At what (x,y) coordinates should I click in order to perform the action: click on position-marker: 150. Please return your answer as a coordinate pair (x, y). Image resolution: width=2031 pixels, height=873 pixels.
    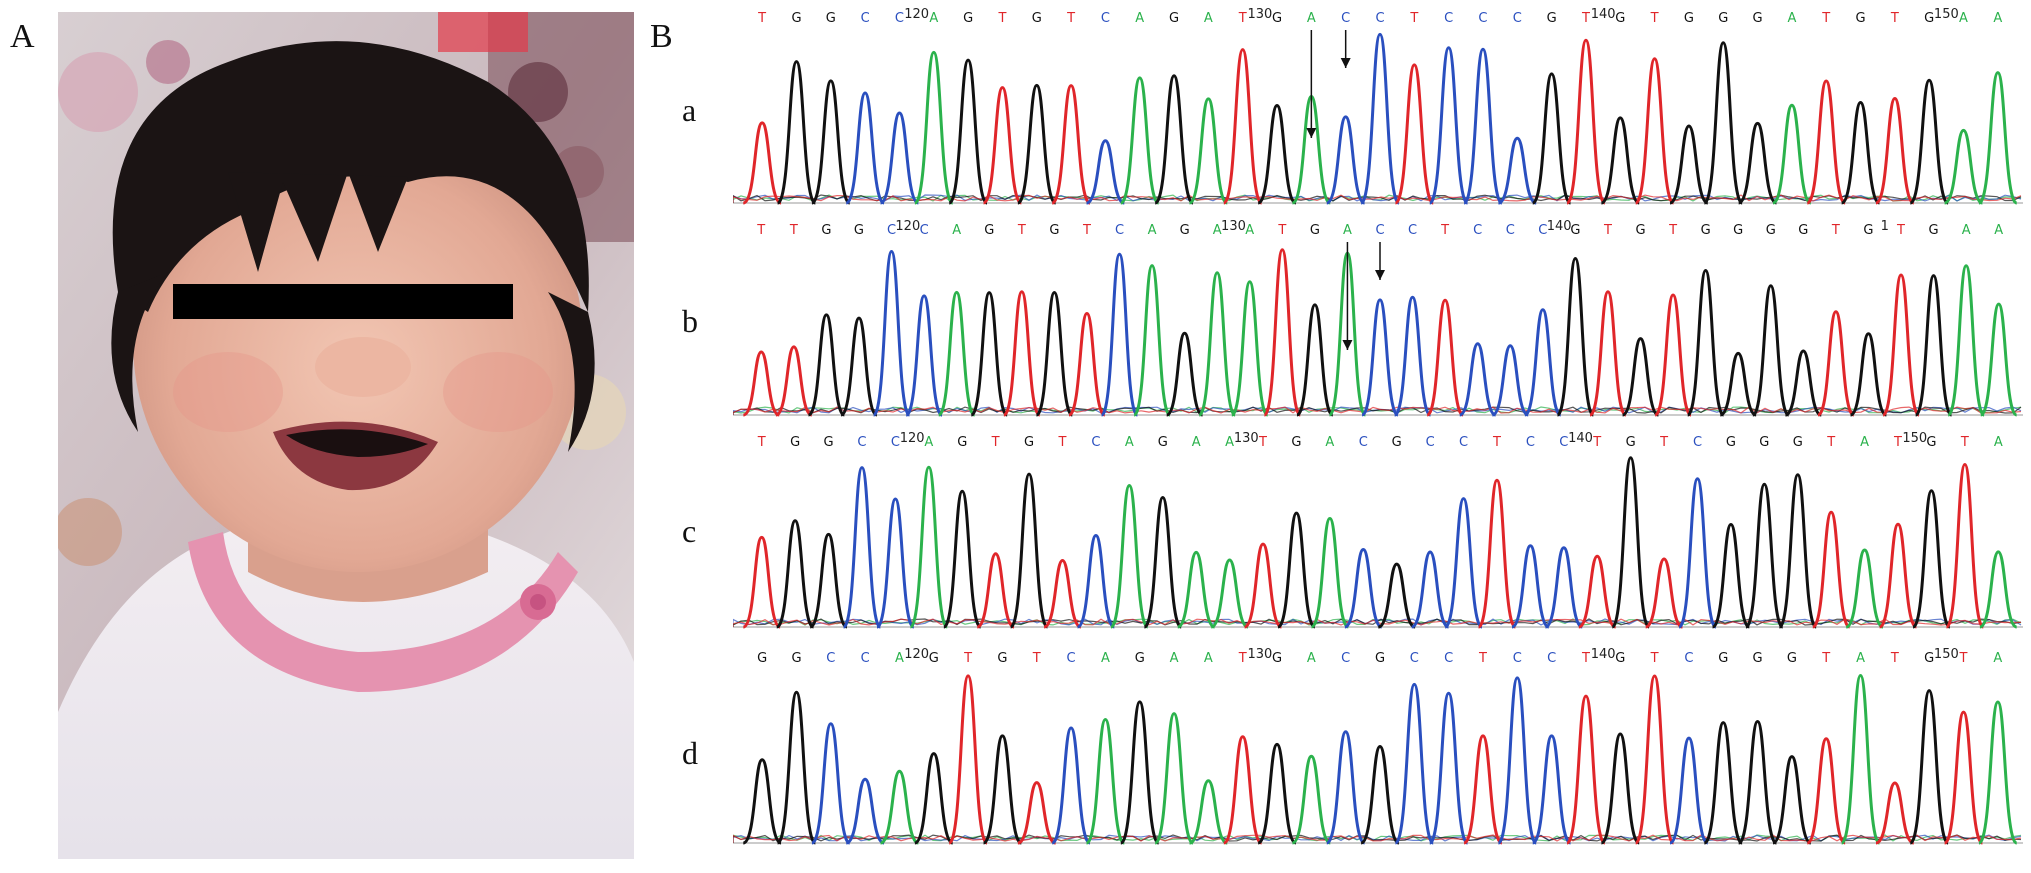
    Looking at the image, I should click on (1946, 15).